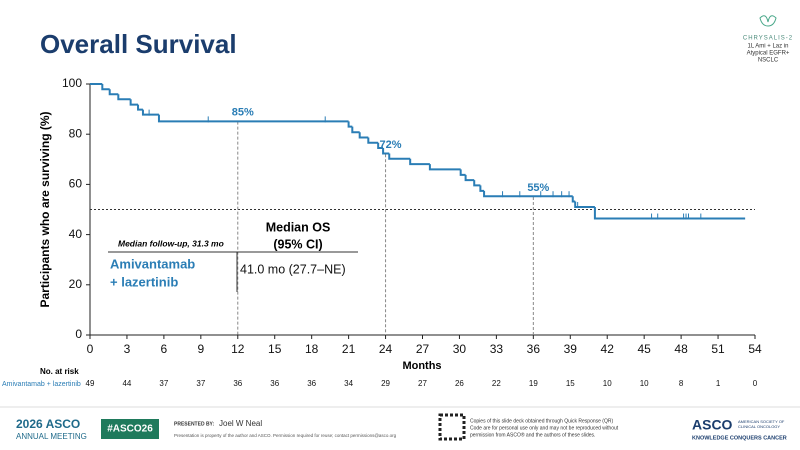  What do you see at coordinates (297, 244) in the screenshot?
I see `median-header: (95% CI)` at bounding box center [297, 244].